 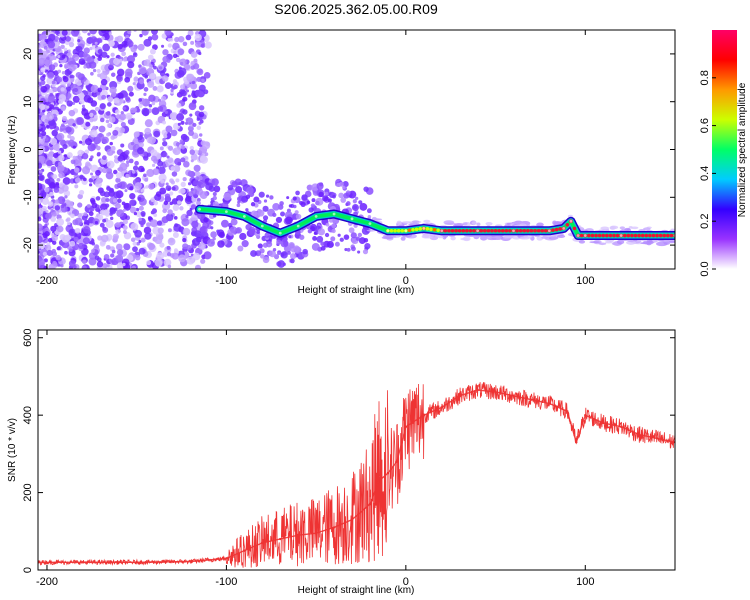 I want to click on figure-title: S206.2025.362.05.00.R09, so click(x=356, y=9).